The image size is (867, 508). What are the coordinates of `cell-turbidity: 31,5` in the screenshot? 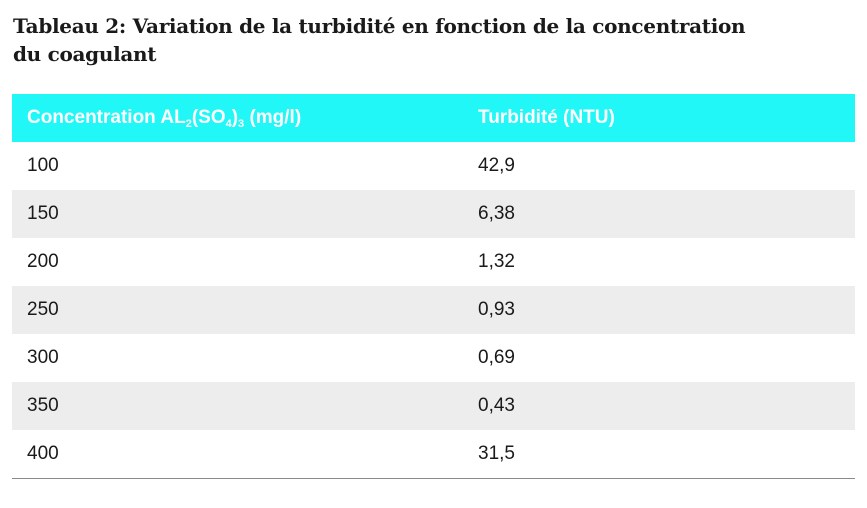 It's located at (496, 453).